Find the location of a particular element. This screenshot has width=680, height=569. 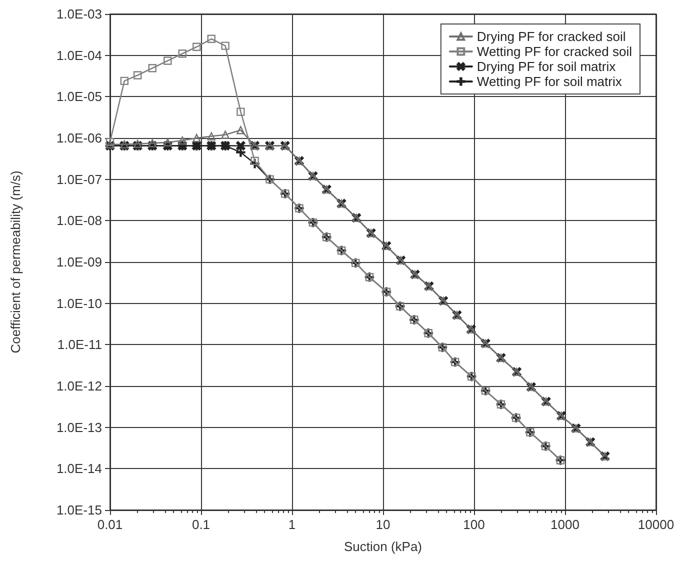

y-tick-label: 1.0E-10 is located at coordinates (79, 303).